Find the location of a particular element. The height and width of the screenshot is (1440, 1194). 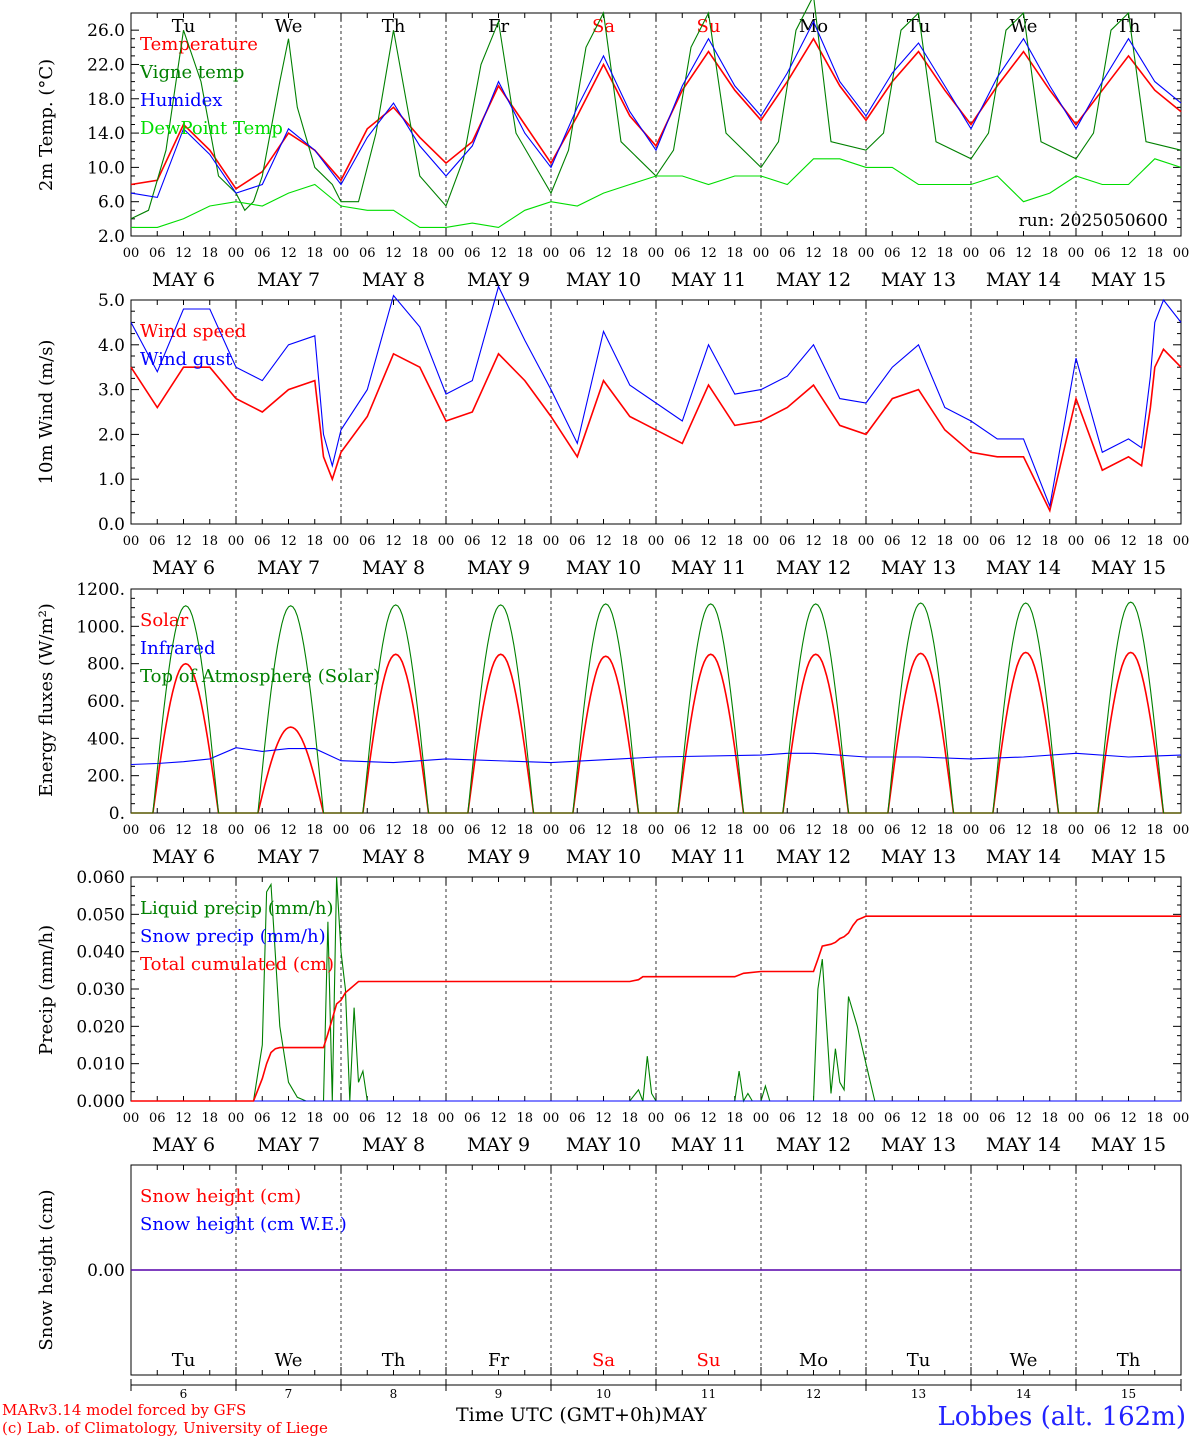

temperature-date-label: MAY 8 is located at coordinates (393, 280).